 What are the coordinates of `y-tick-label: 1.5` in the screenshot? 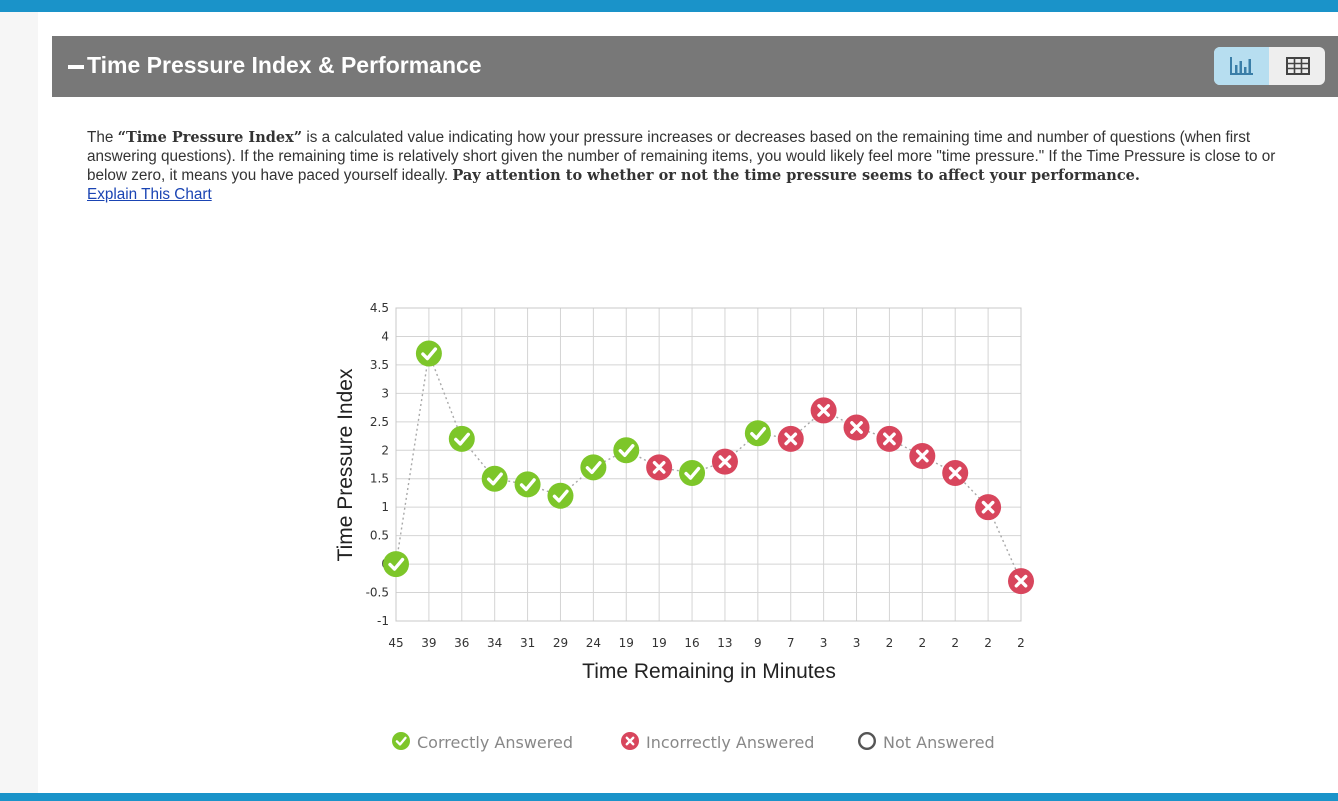 It's located at (379, 479).